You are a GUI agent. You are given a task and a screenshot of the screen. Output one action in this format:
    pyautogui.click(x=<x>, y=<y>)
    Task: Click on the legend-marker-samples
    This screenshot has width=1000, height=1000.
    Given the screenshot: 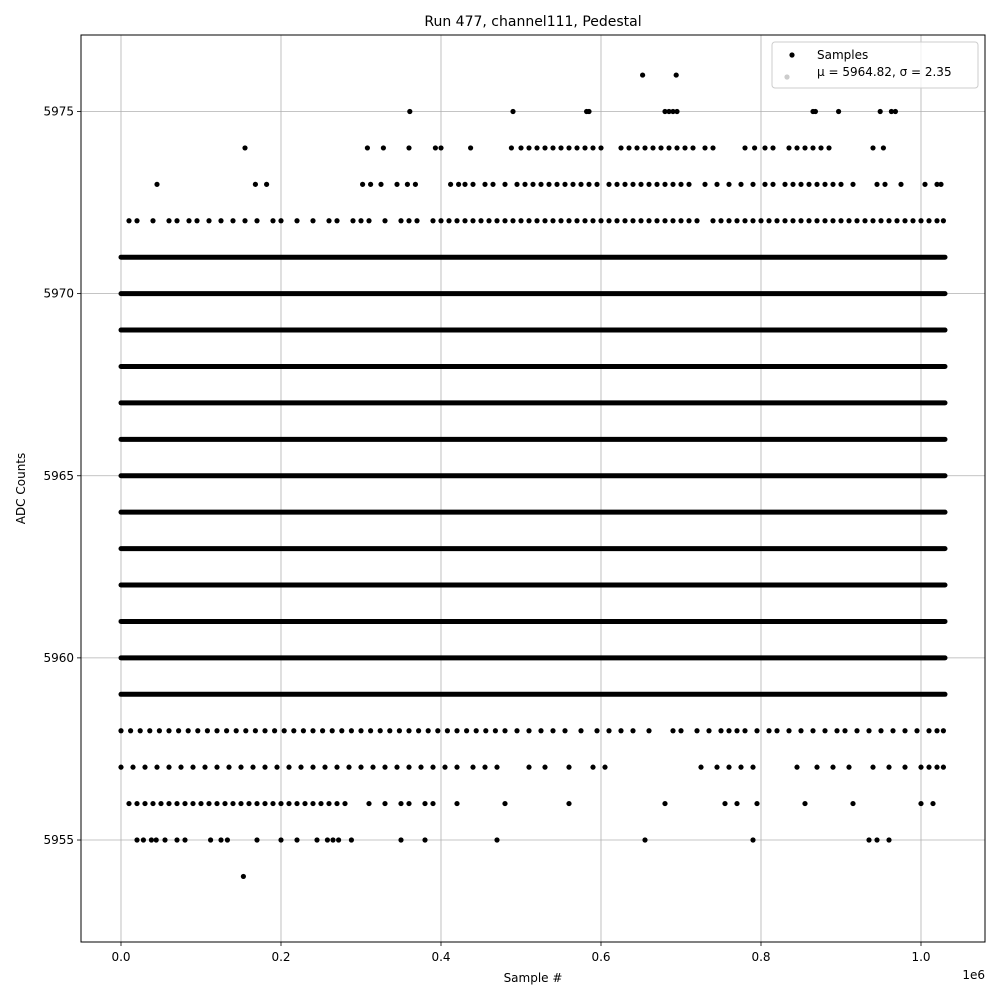 What is the action you would take?
    pyautogui.click(x=792, y=55)
    